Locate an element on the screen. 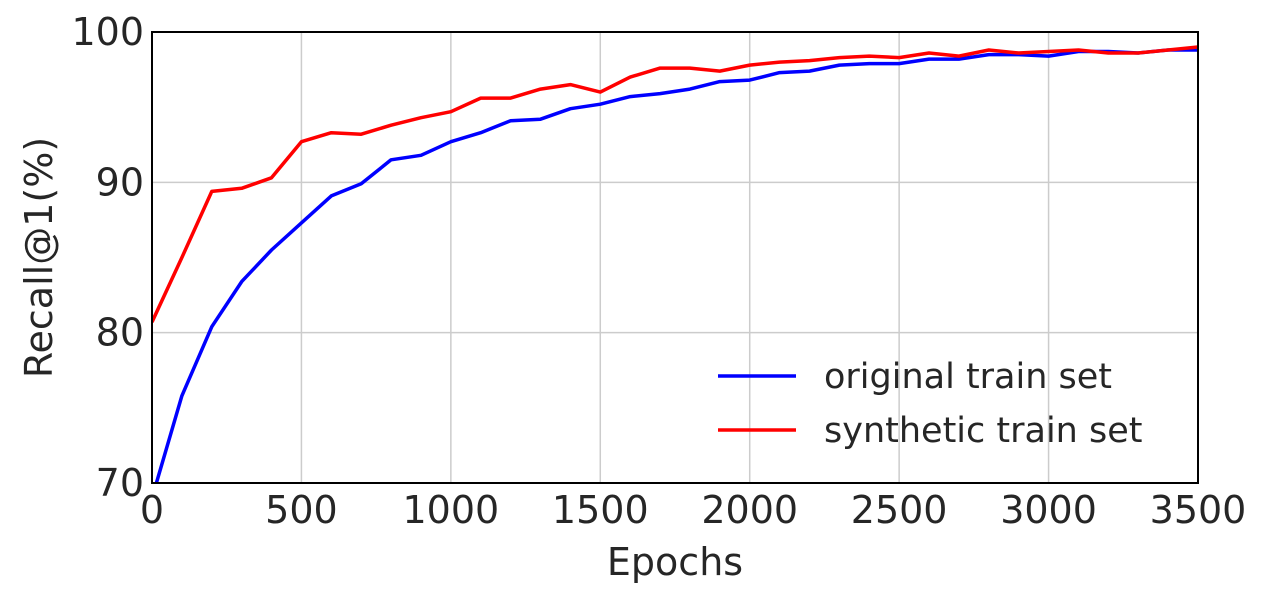  x-tick-label: 2000 is located at coordinates (749, 510).